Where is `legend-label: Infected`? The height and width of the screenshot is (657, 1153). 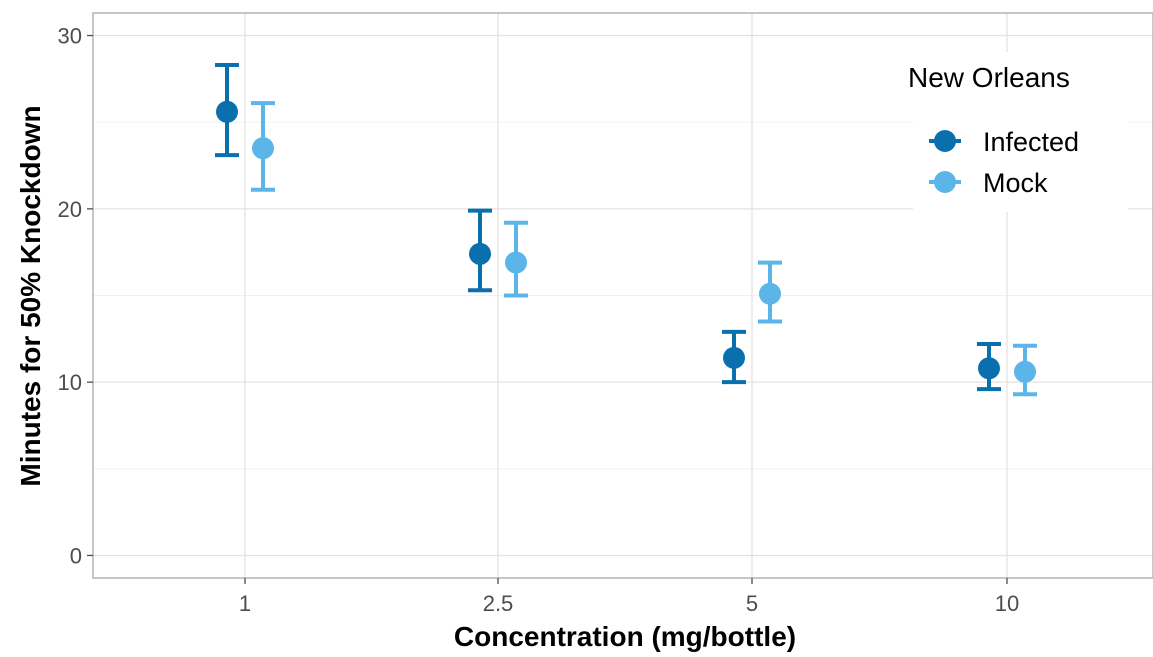 legend-label: Infected is located at coordinates (1031, 142).